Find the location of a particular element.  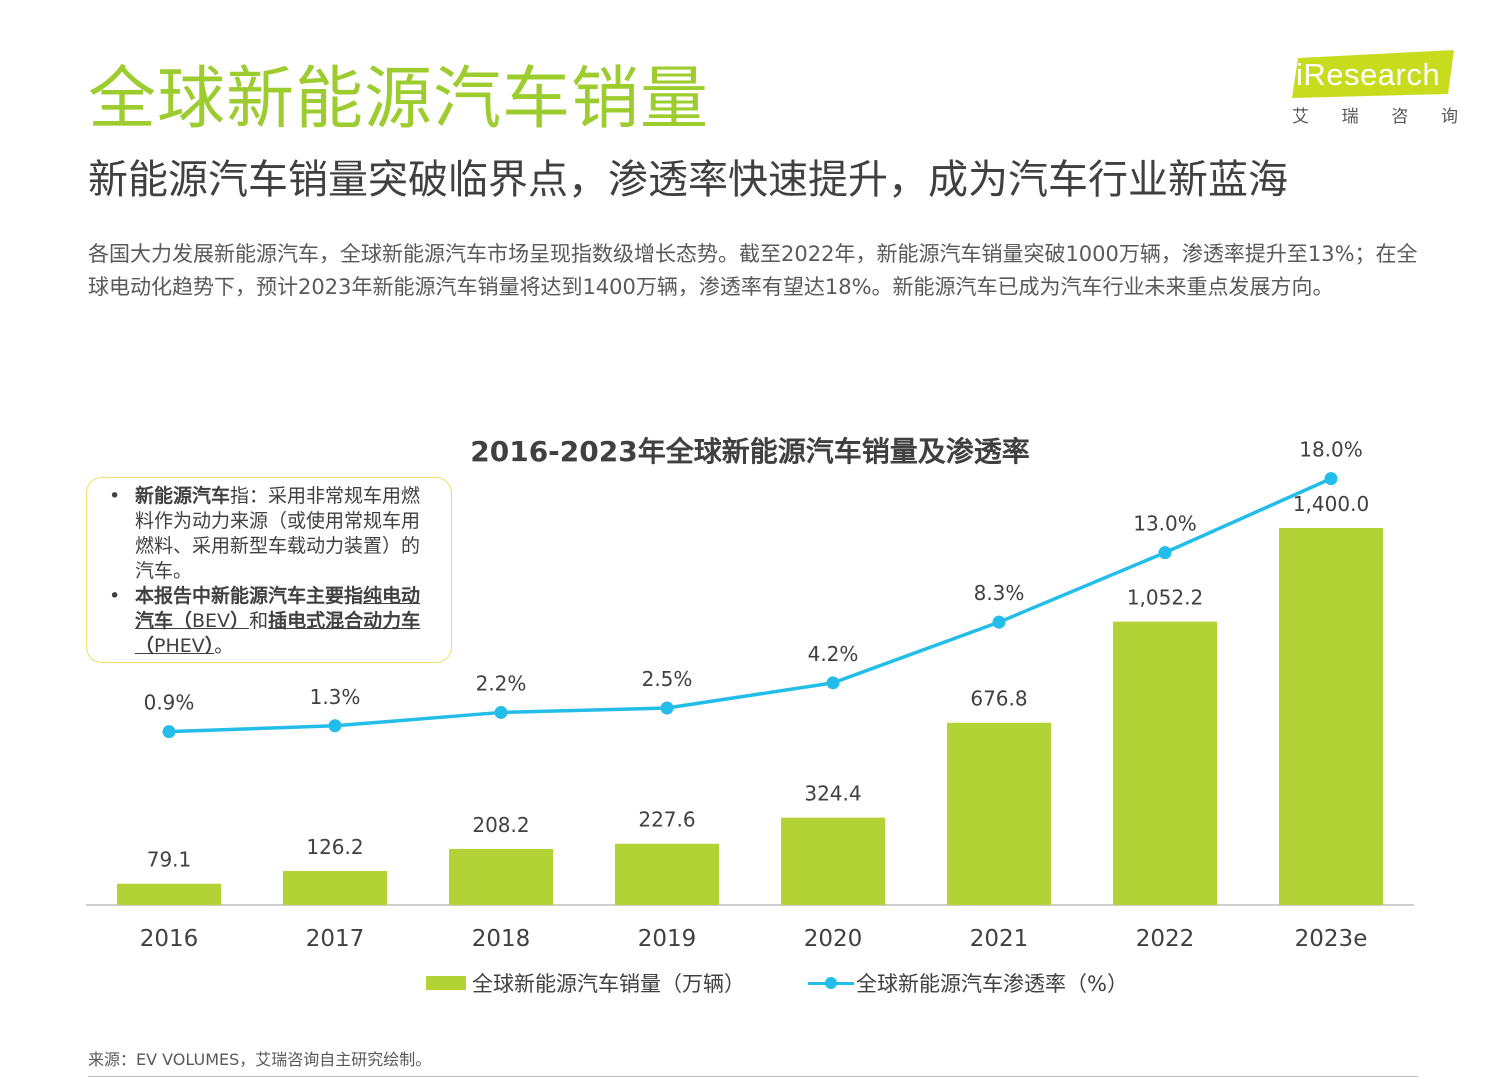

page-subtitle: 新能源汽车销量突破临界点，渗透率快速提升，成为汽车行业新蓝海 is located at coordinates (688, 180).